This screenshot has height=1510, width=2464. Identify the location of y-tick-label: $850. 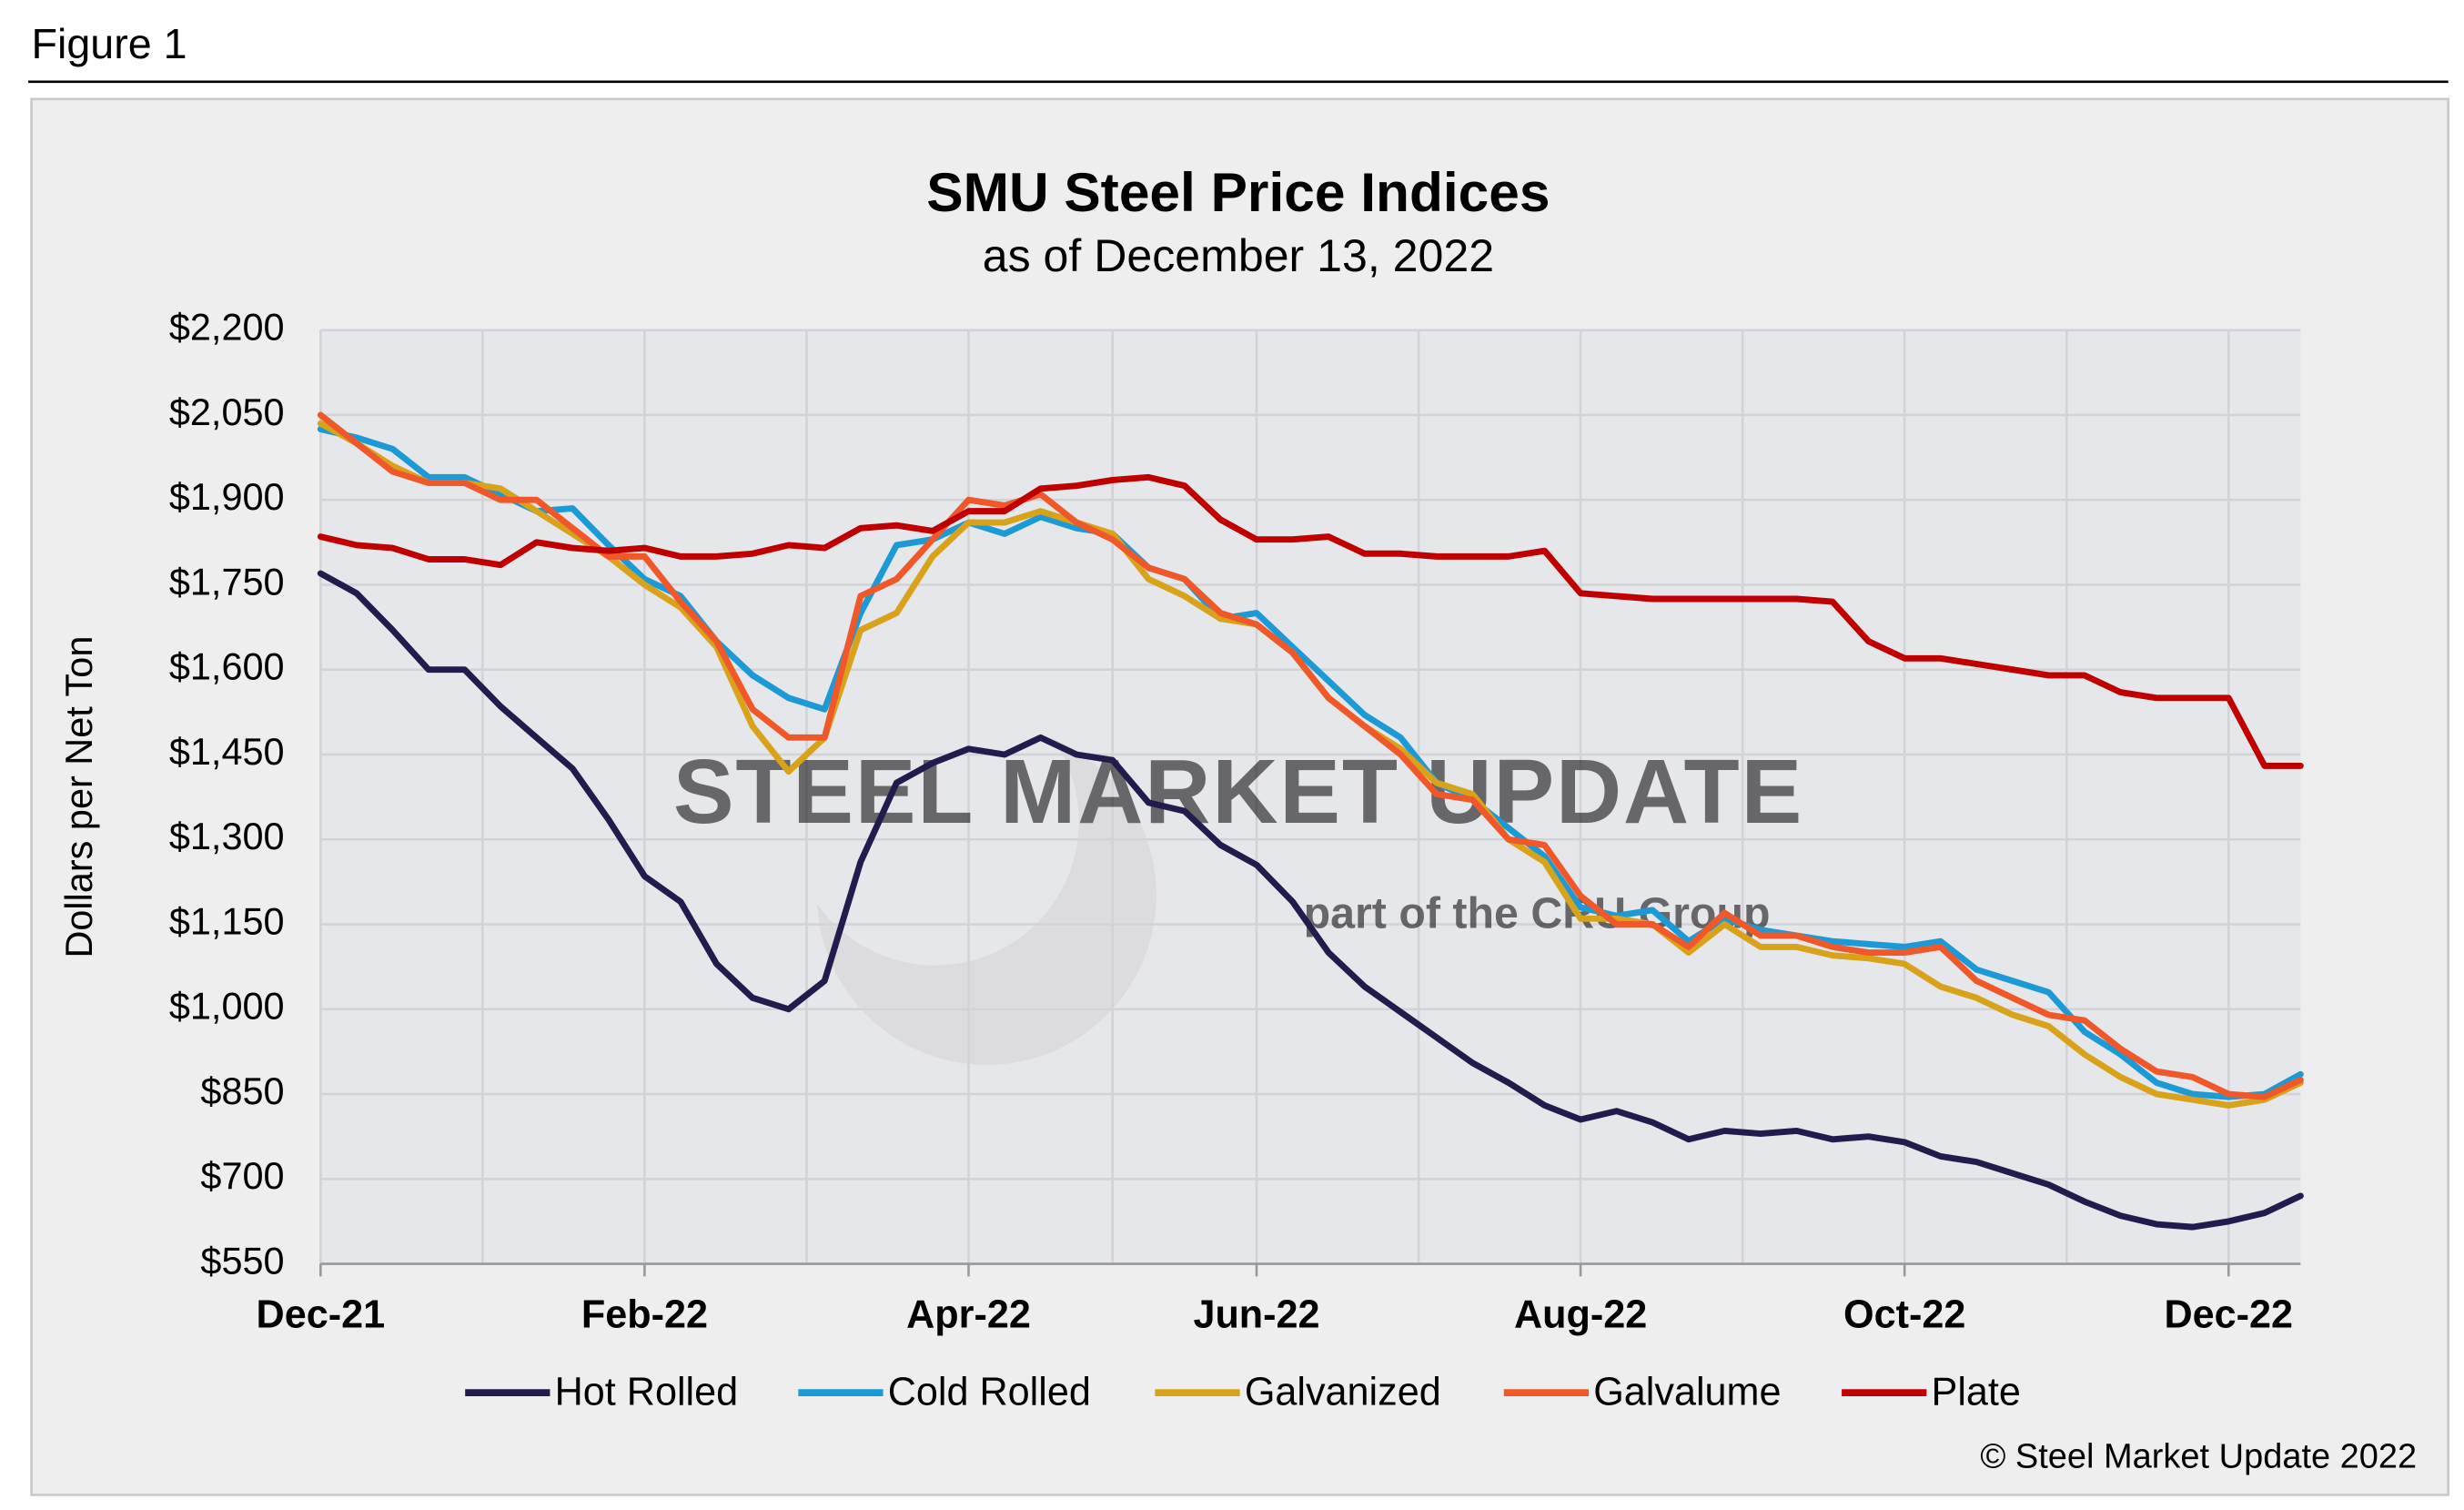
(242, 1090).